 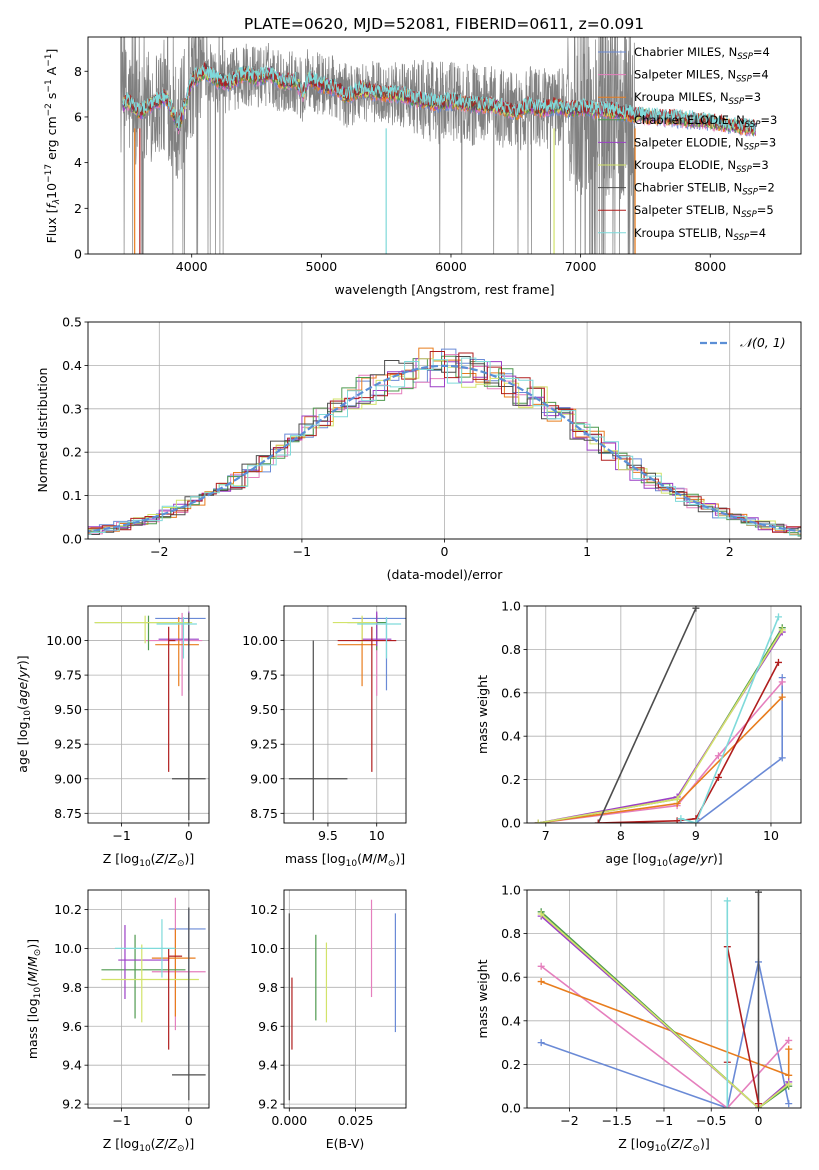 What do you see at coordinates (42, 430) in the screenshot?
I see `y-axis-label: Normed distribution` at bounding box center [42, 430].